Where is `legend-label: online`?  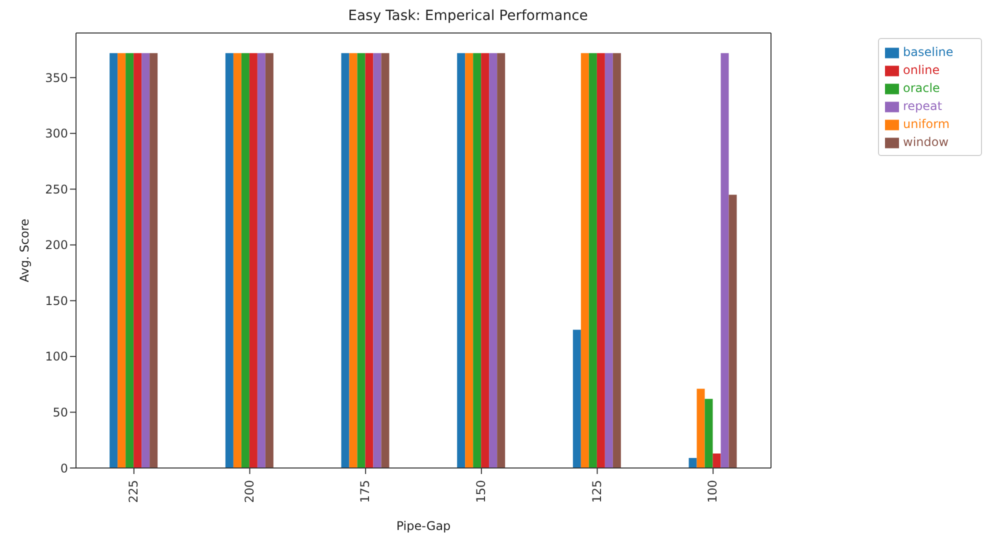
legend-label: online is located at coordinates (921, 70).